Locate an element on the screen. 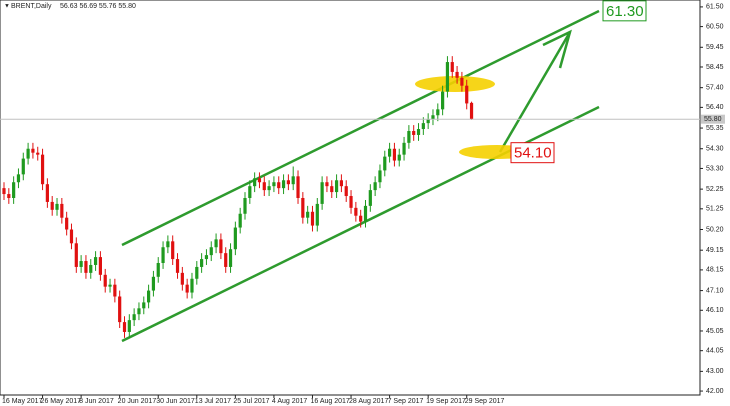 The height and width of the screenshot is (406, 730). y-tick-label: 43.00 is located at coordinates (715, 371).